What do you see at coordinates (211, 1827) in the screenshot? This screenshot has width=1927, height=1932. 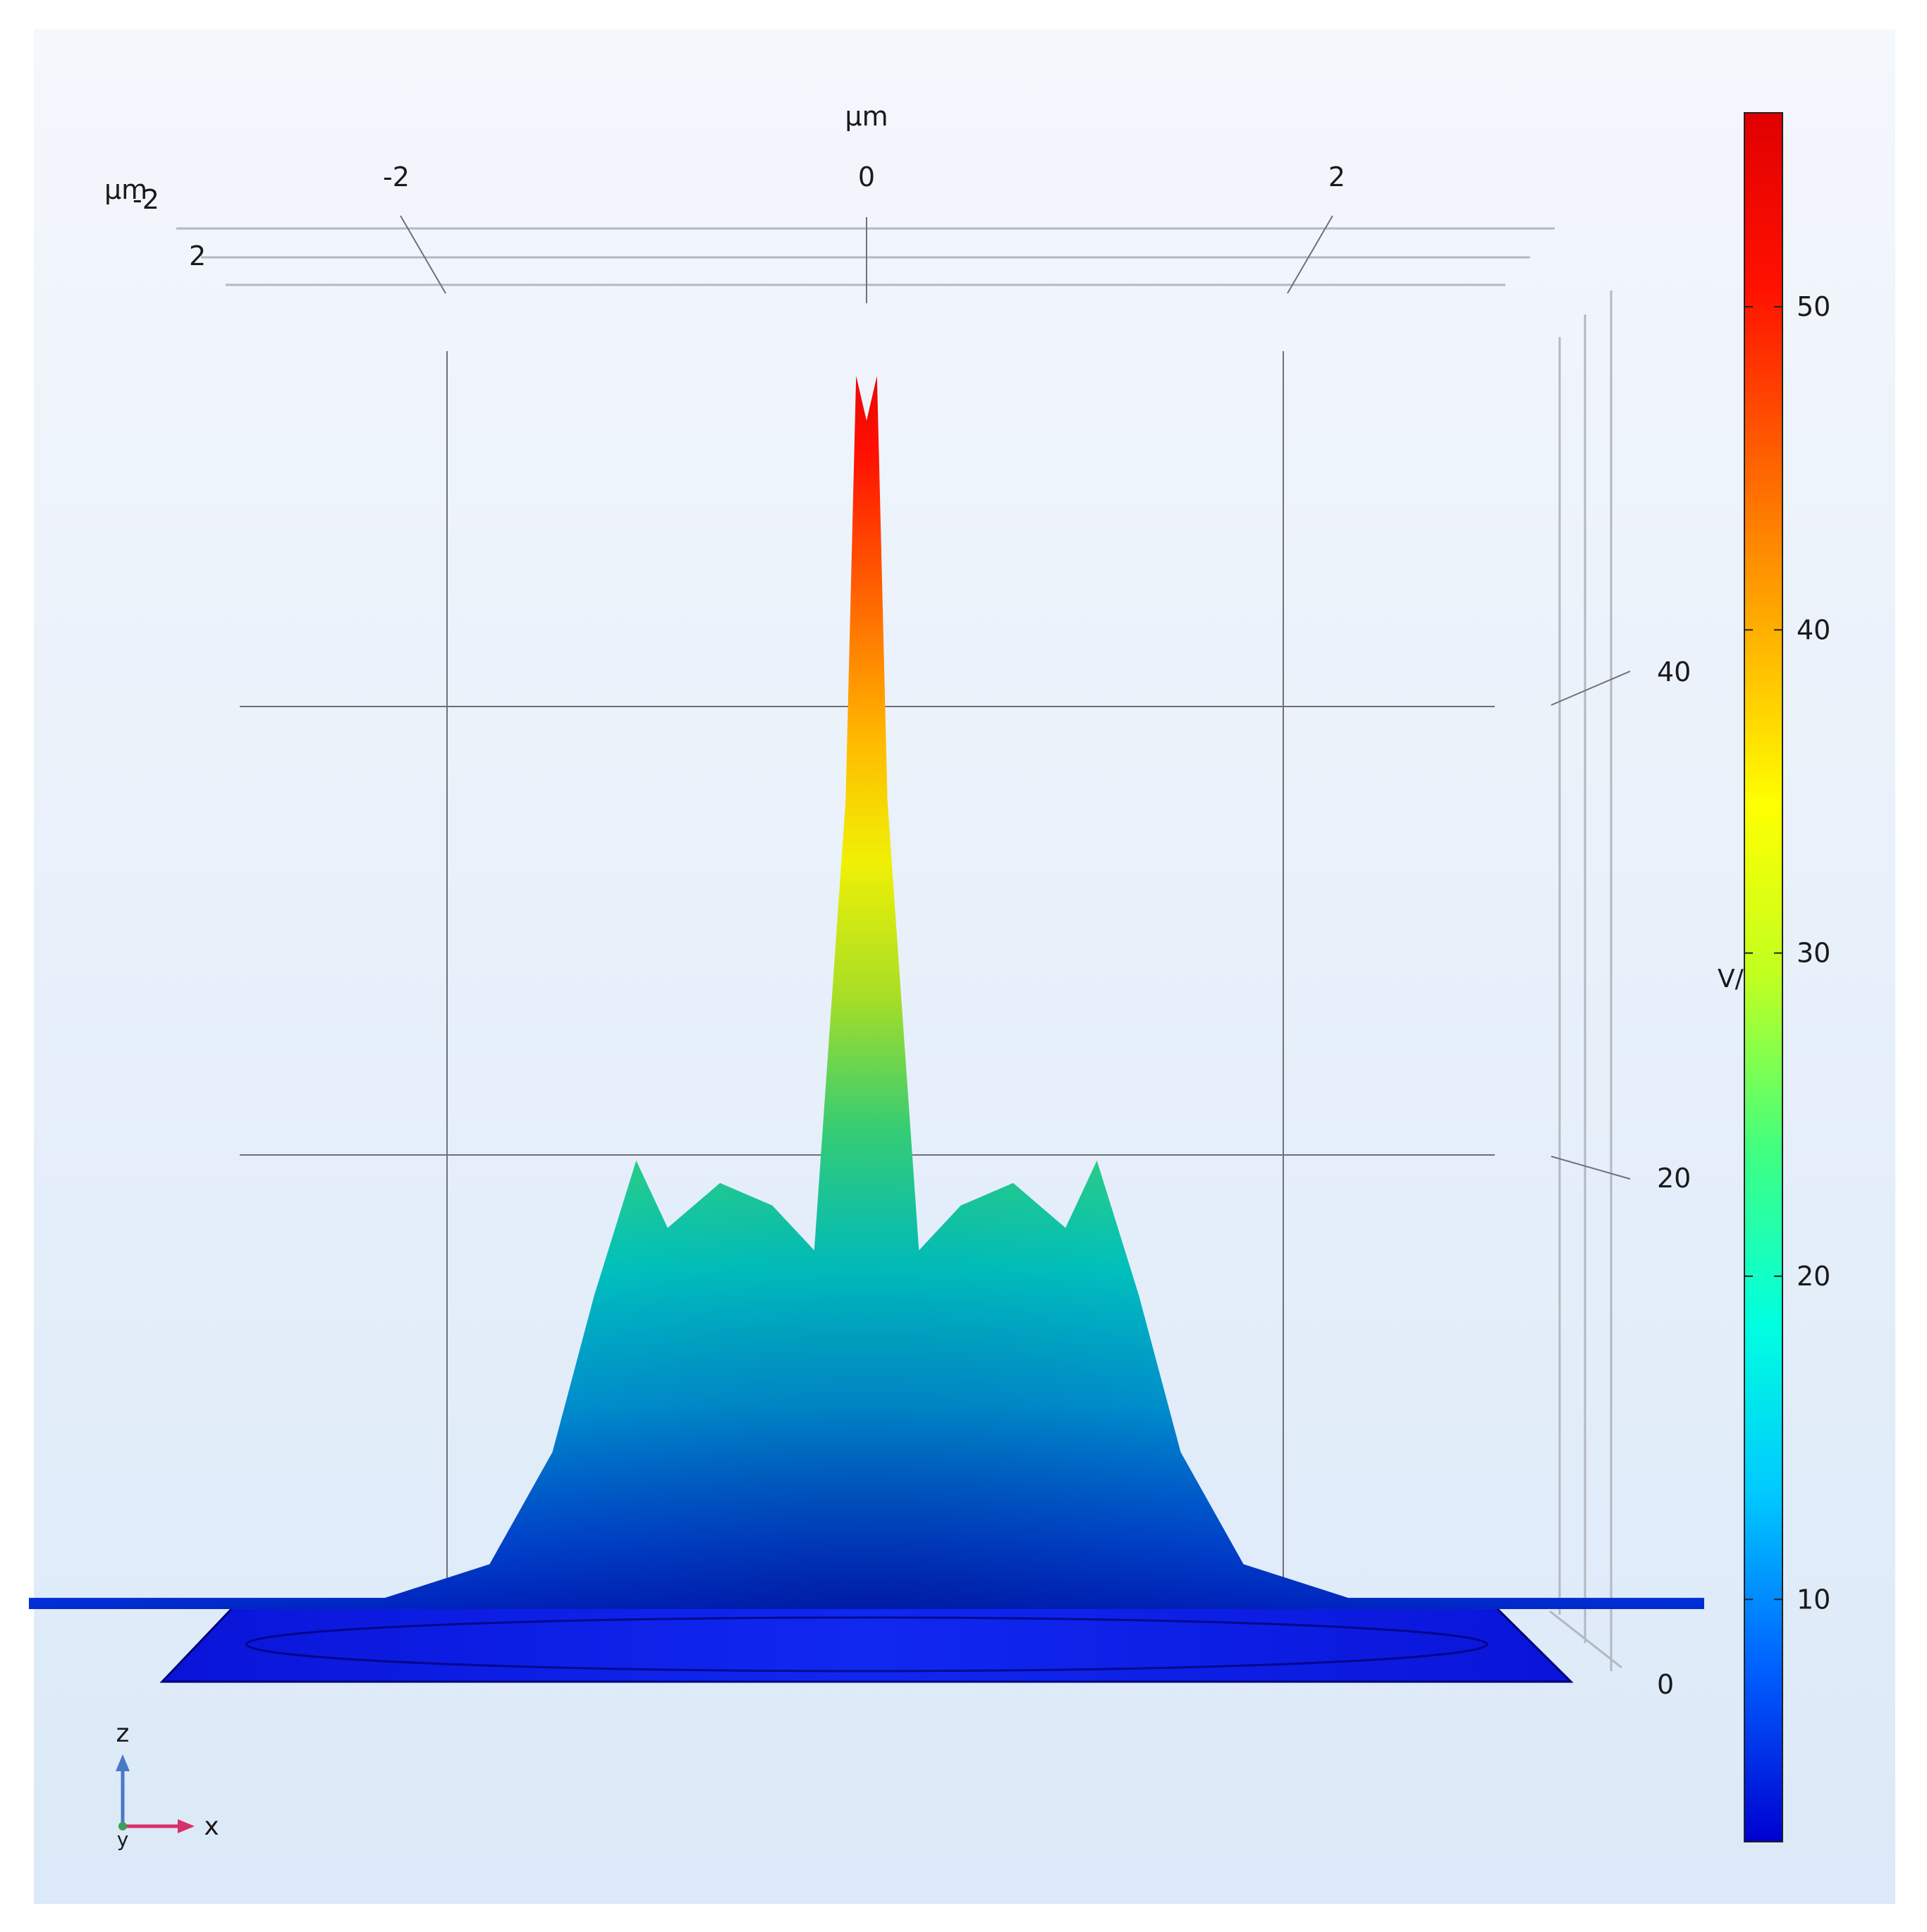 I see `triad-x-label: x` at bounding box center [211, 1827].